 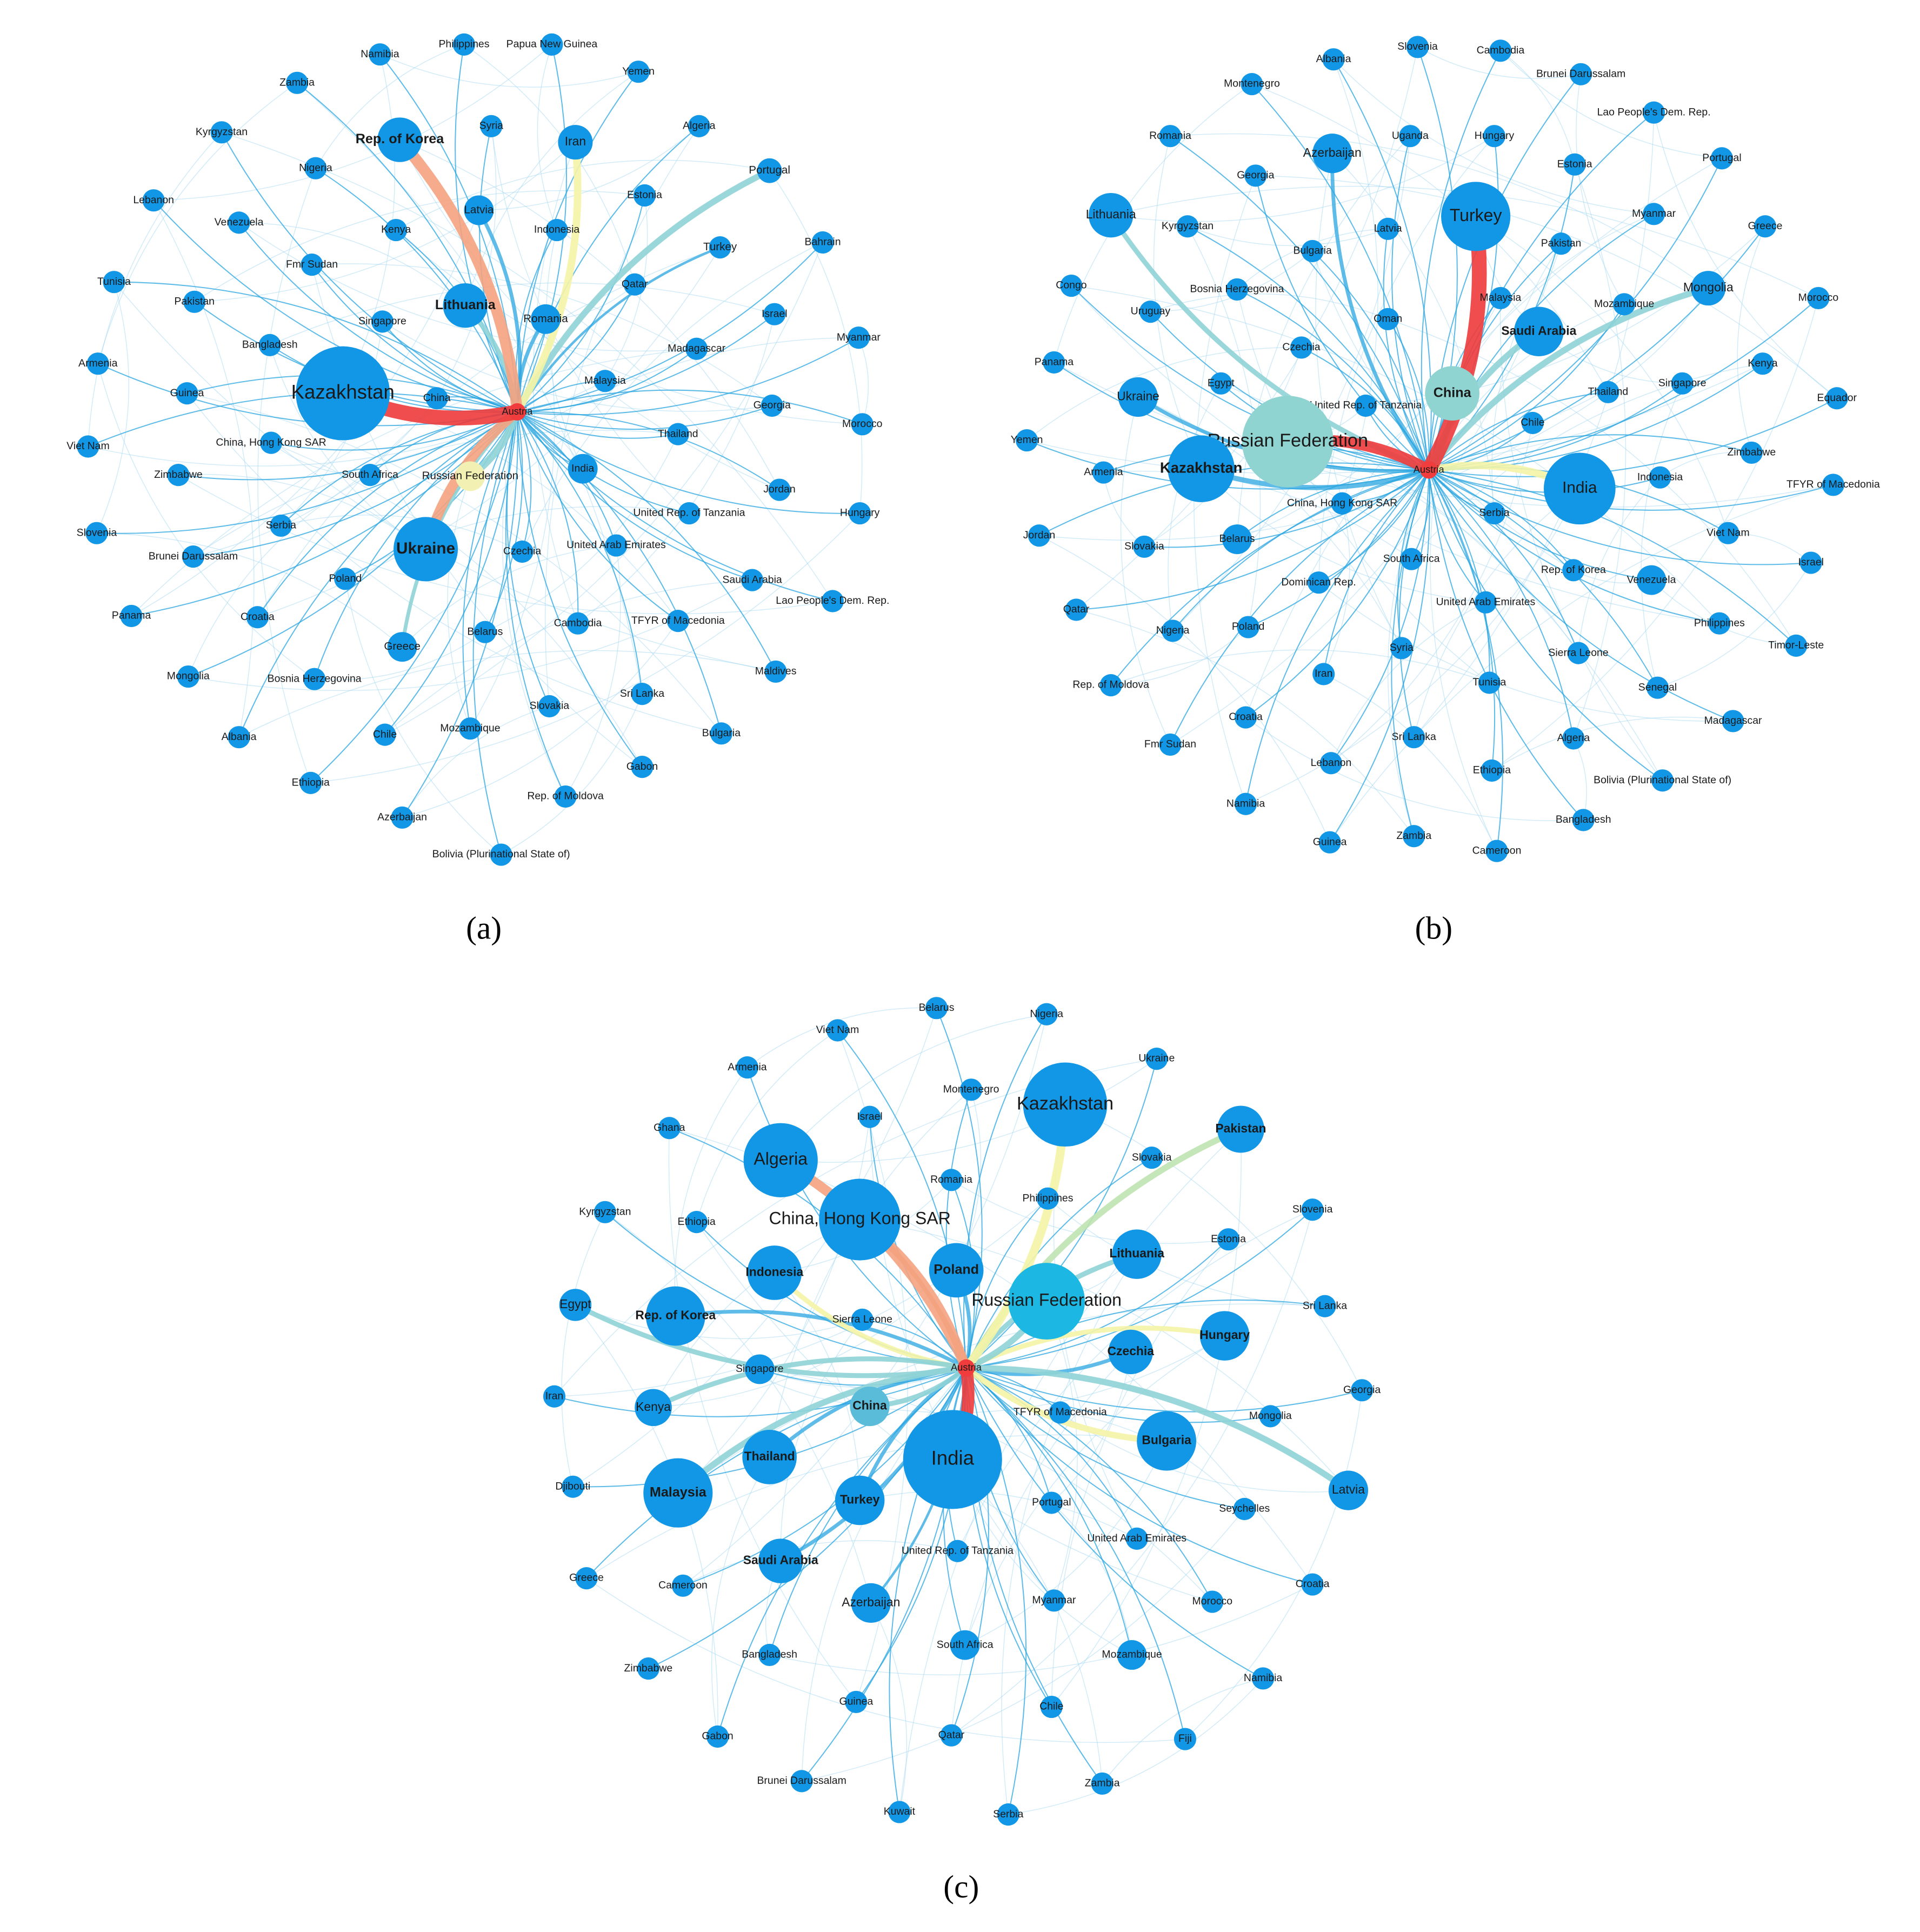 What do you see at coordinates (312, 264) in the screenshot?
I see `node-label: Fmr Sudan` at bounding box center [312, 264].